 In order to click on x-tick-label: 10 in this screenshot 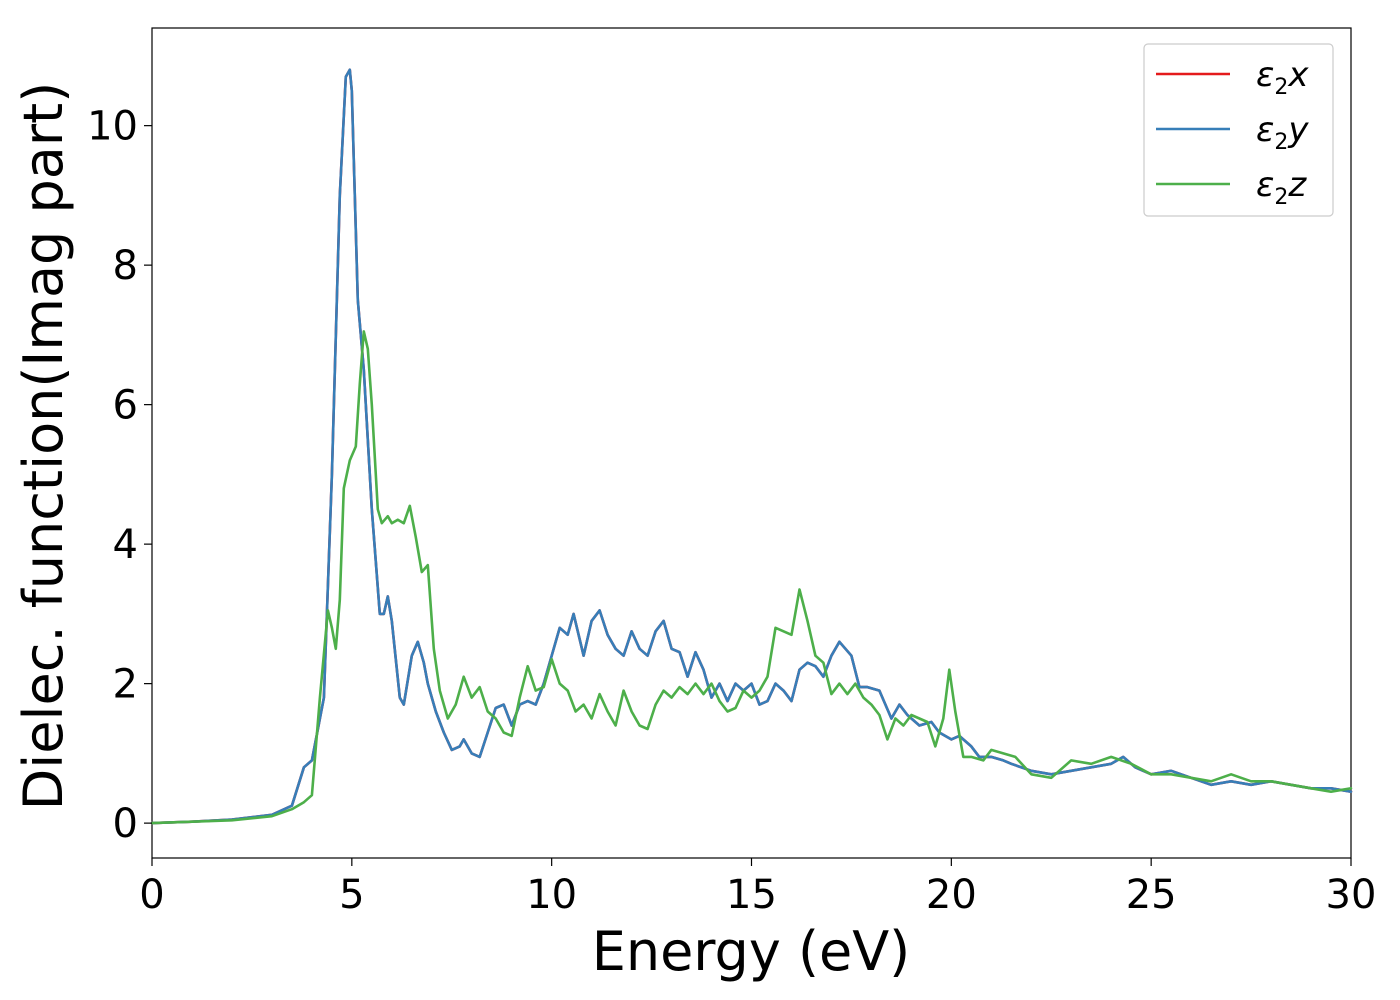, I will do `click(551, 895)`.